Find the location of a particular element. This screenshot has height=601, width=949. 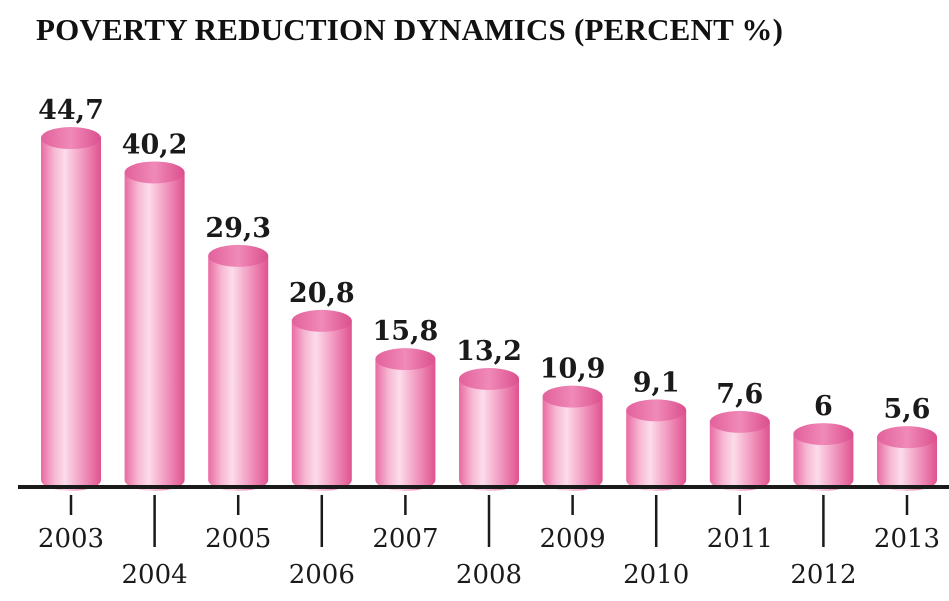

tick-label: 2008 is located at coordinates (489, 575).